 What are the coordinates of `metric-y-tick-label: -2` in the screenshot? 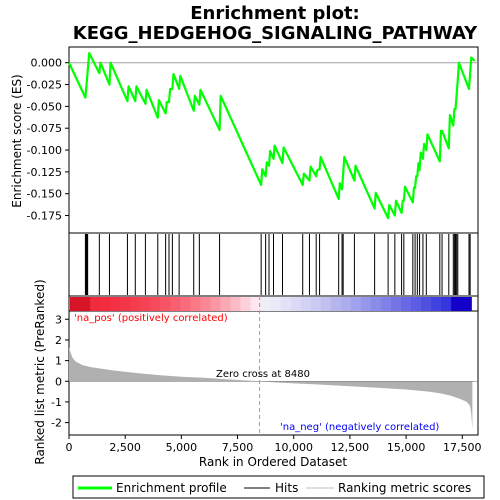 It's located at (56, 423).